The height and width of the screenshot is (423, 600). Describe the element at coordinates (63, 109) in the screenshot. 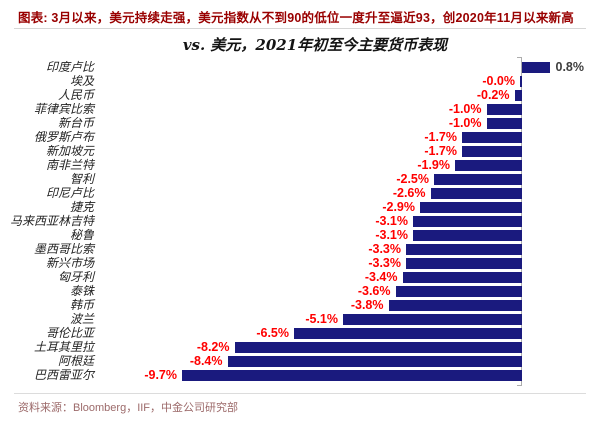

I see `category-label: 菲律宾比索` at that location.